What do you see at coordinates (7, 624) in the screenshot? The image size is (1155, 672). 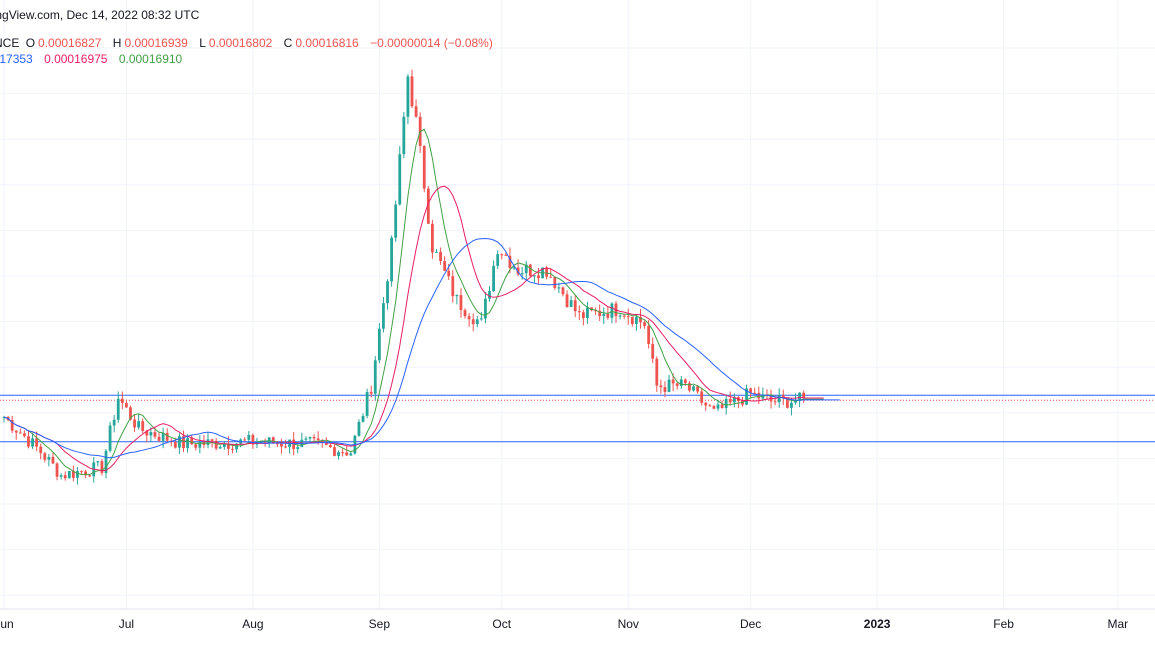 I see `x-axis-label: Jun` at bounding box center [7, 624].